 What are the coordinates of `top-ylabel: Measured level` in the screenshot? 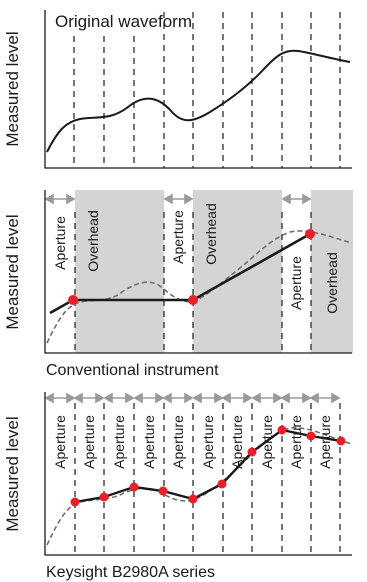 It's located at (12, 88).